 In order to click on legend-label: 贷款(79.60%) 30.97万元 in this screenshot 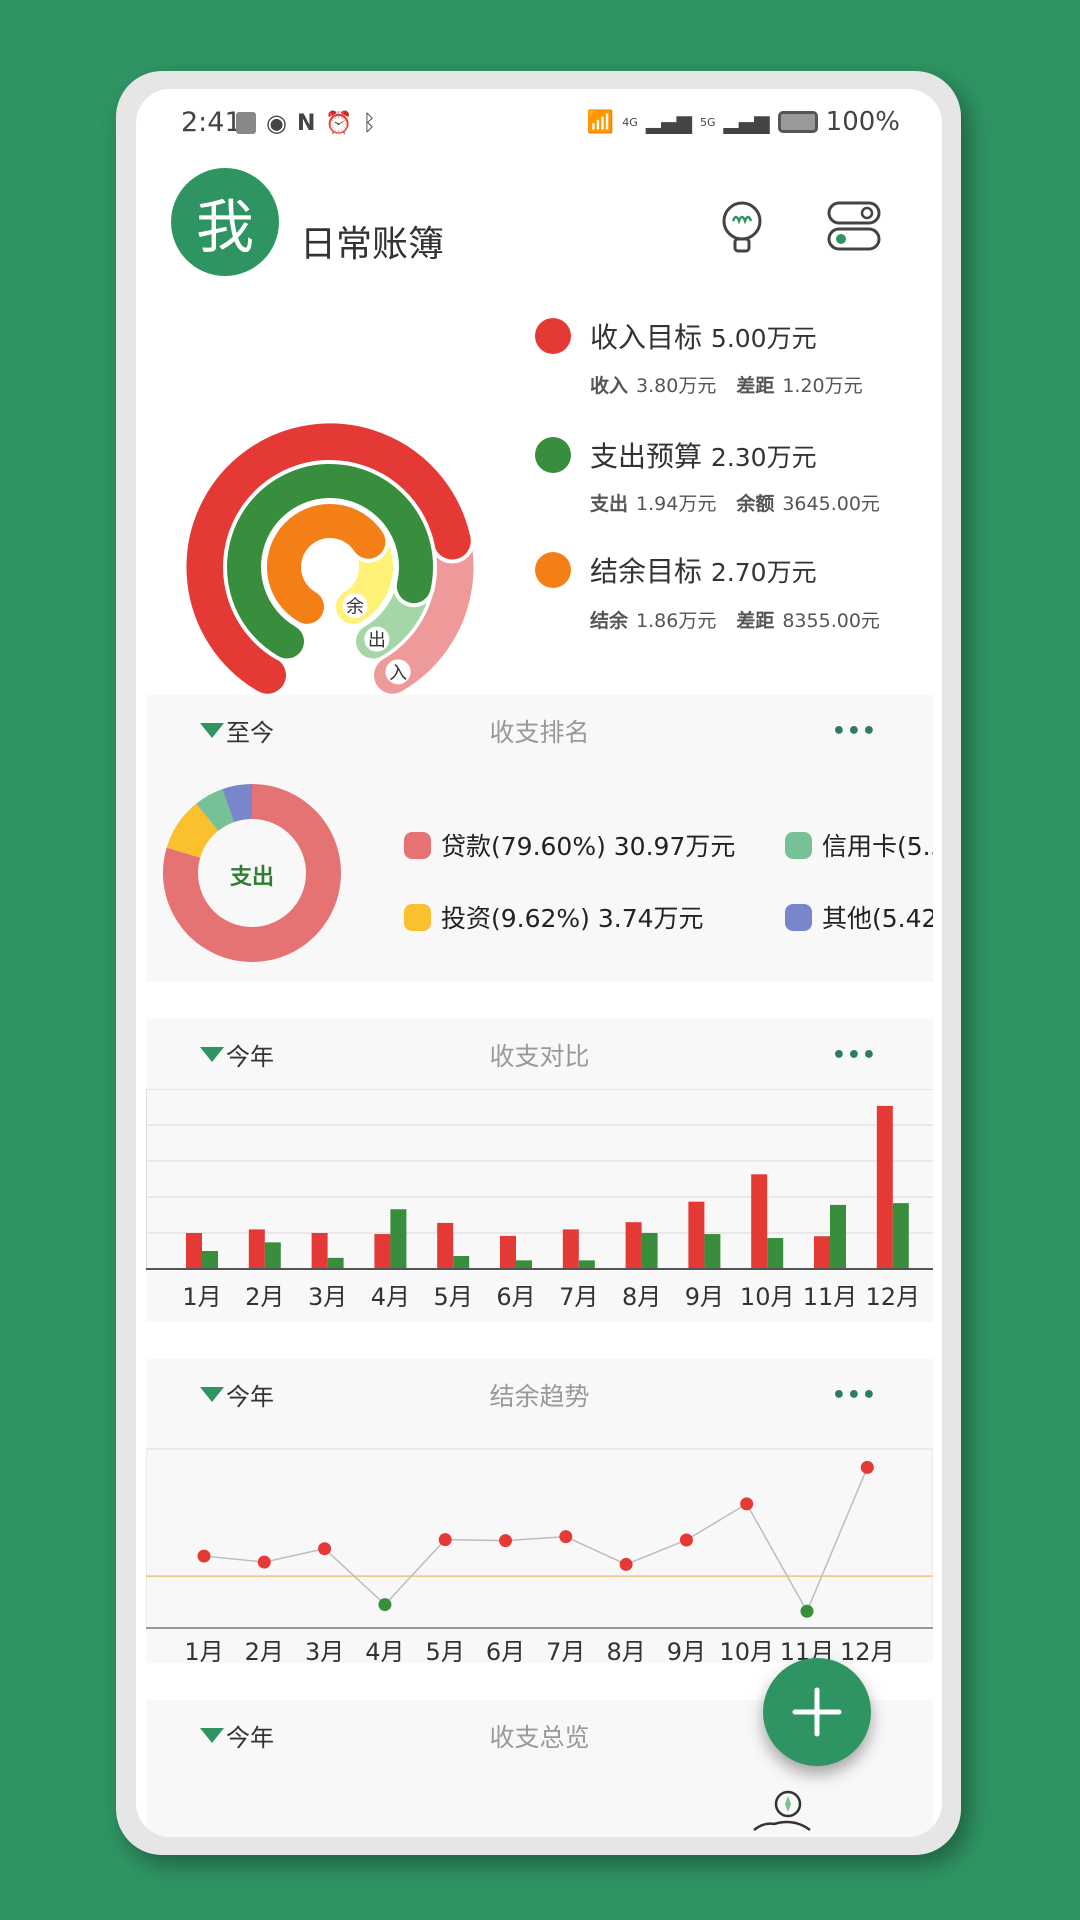, I will do `click(588, 846)`.